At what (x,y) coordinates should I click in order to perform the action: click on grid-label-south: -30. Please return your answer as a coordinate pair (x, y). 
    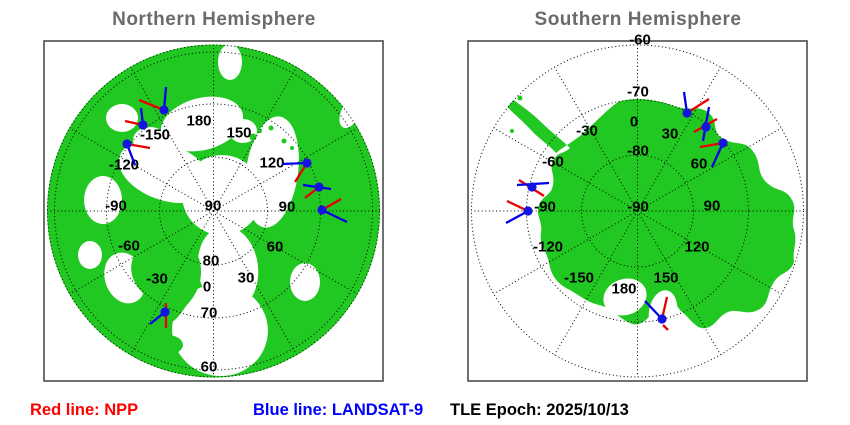
    Looking at the image, I should click on (587, 131).